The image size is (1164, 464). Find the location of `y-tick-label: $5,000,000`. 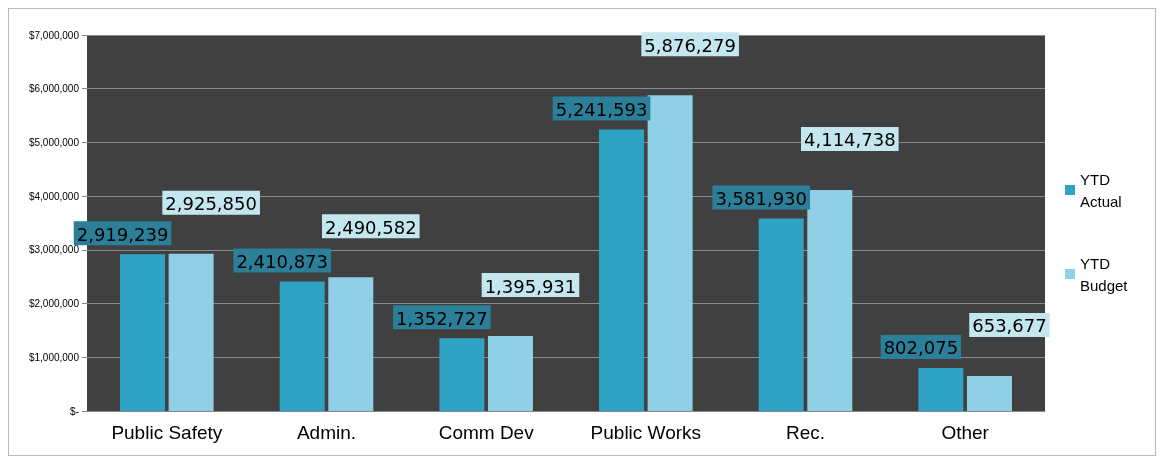

y-tick-label: $5,000,000 is located at coordinates (54, 142).